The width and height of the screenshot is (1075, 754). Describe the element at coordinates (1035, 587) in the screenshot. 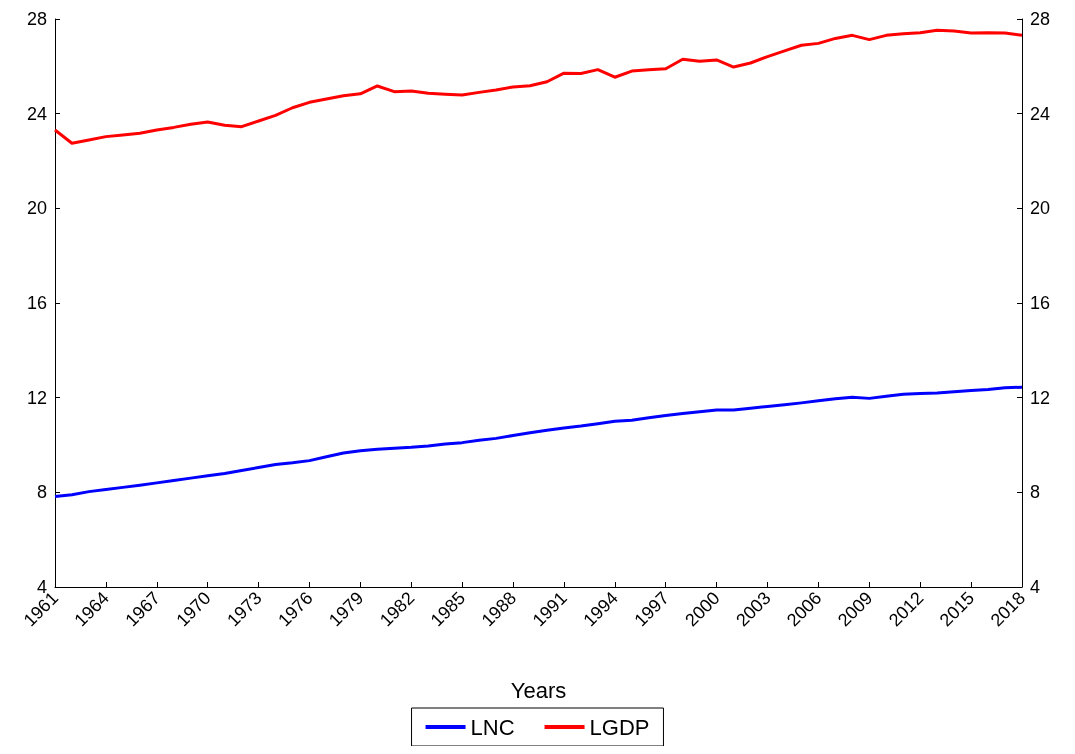

I see `y2-tick-label: 4` at that location.